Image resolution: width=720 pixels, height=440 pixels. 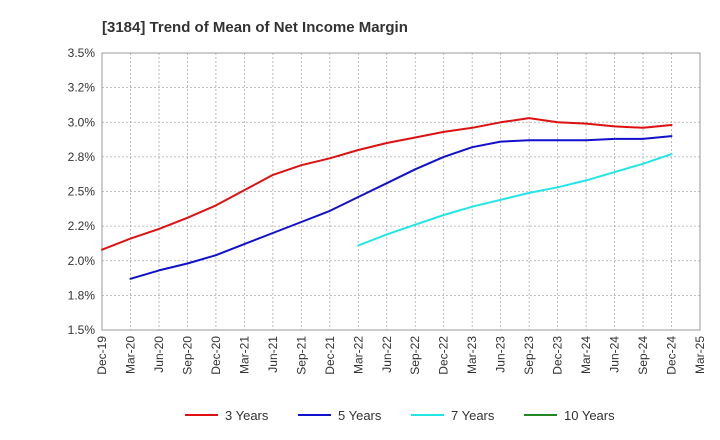 What do you see at coordinates (216, 355) in the screenshot?
I see `x-tick-label: Dec-20` at bounding box center [216, 355].